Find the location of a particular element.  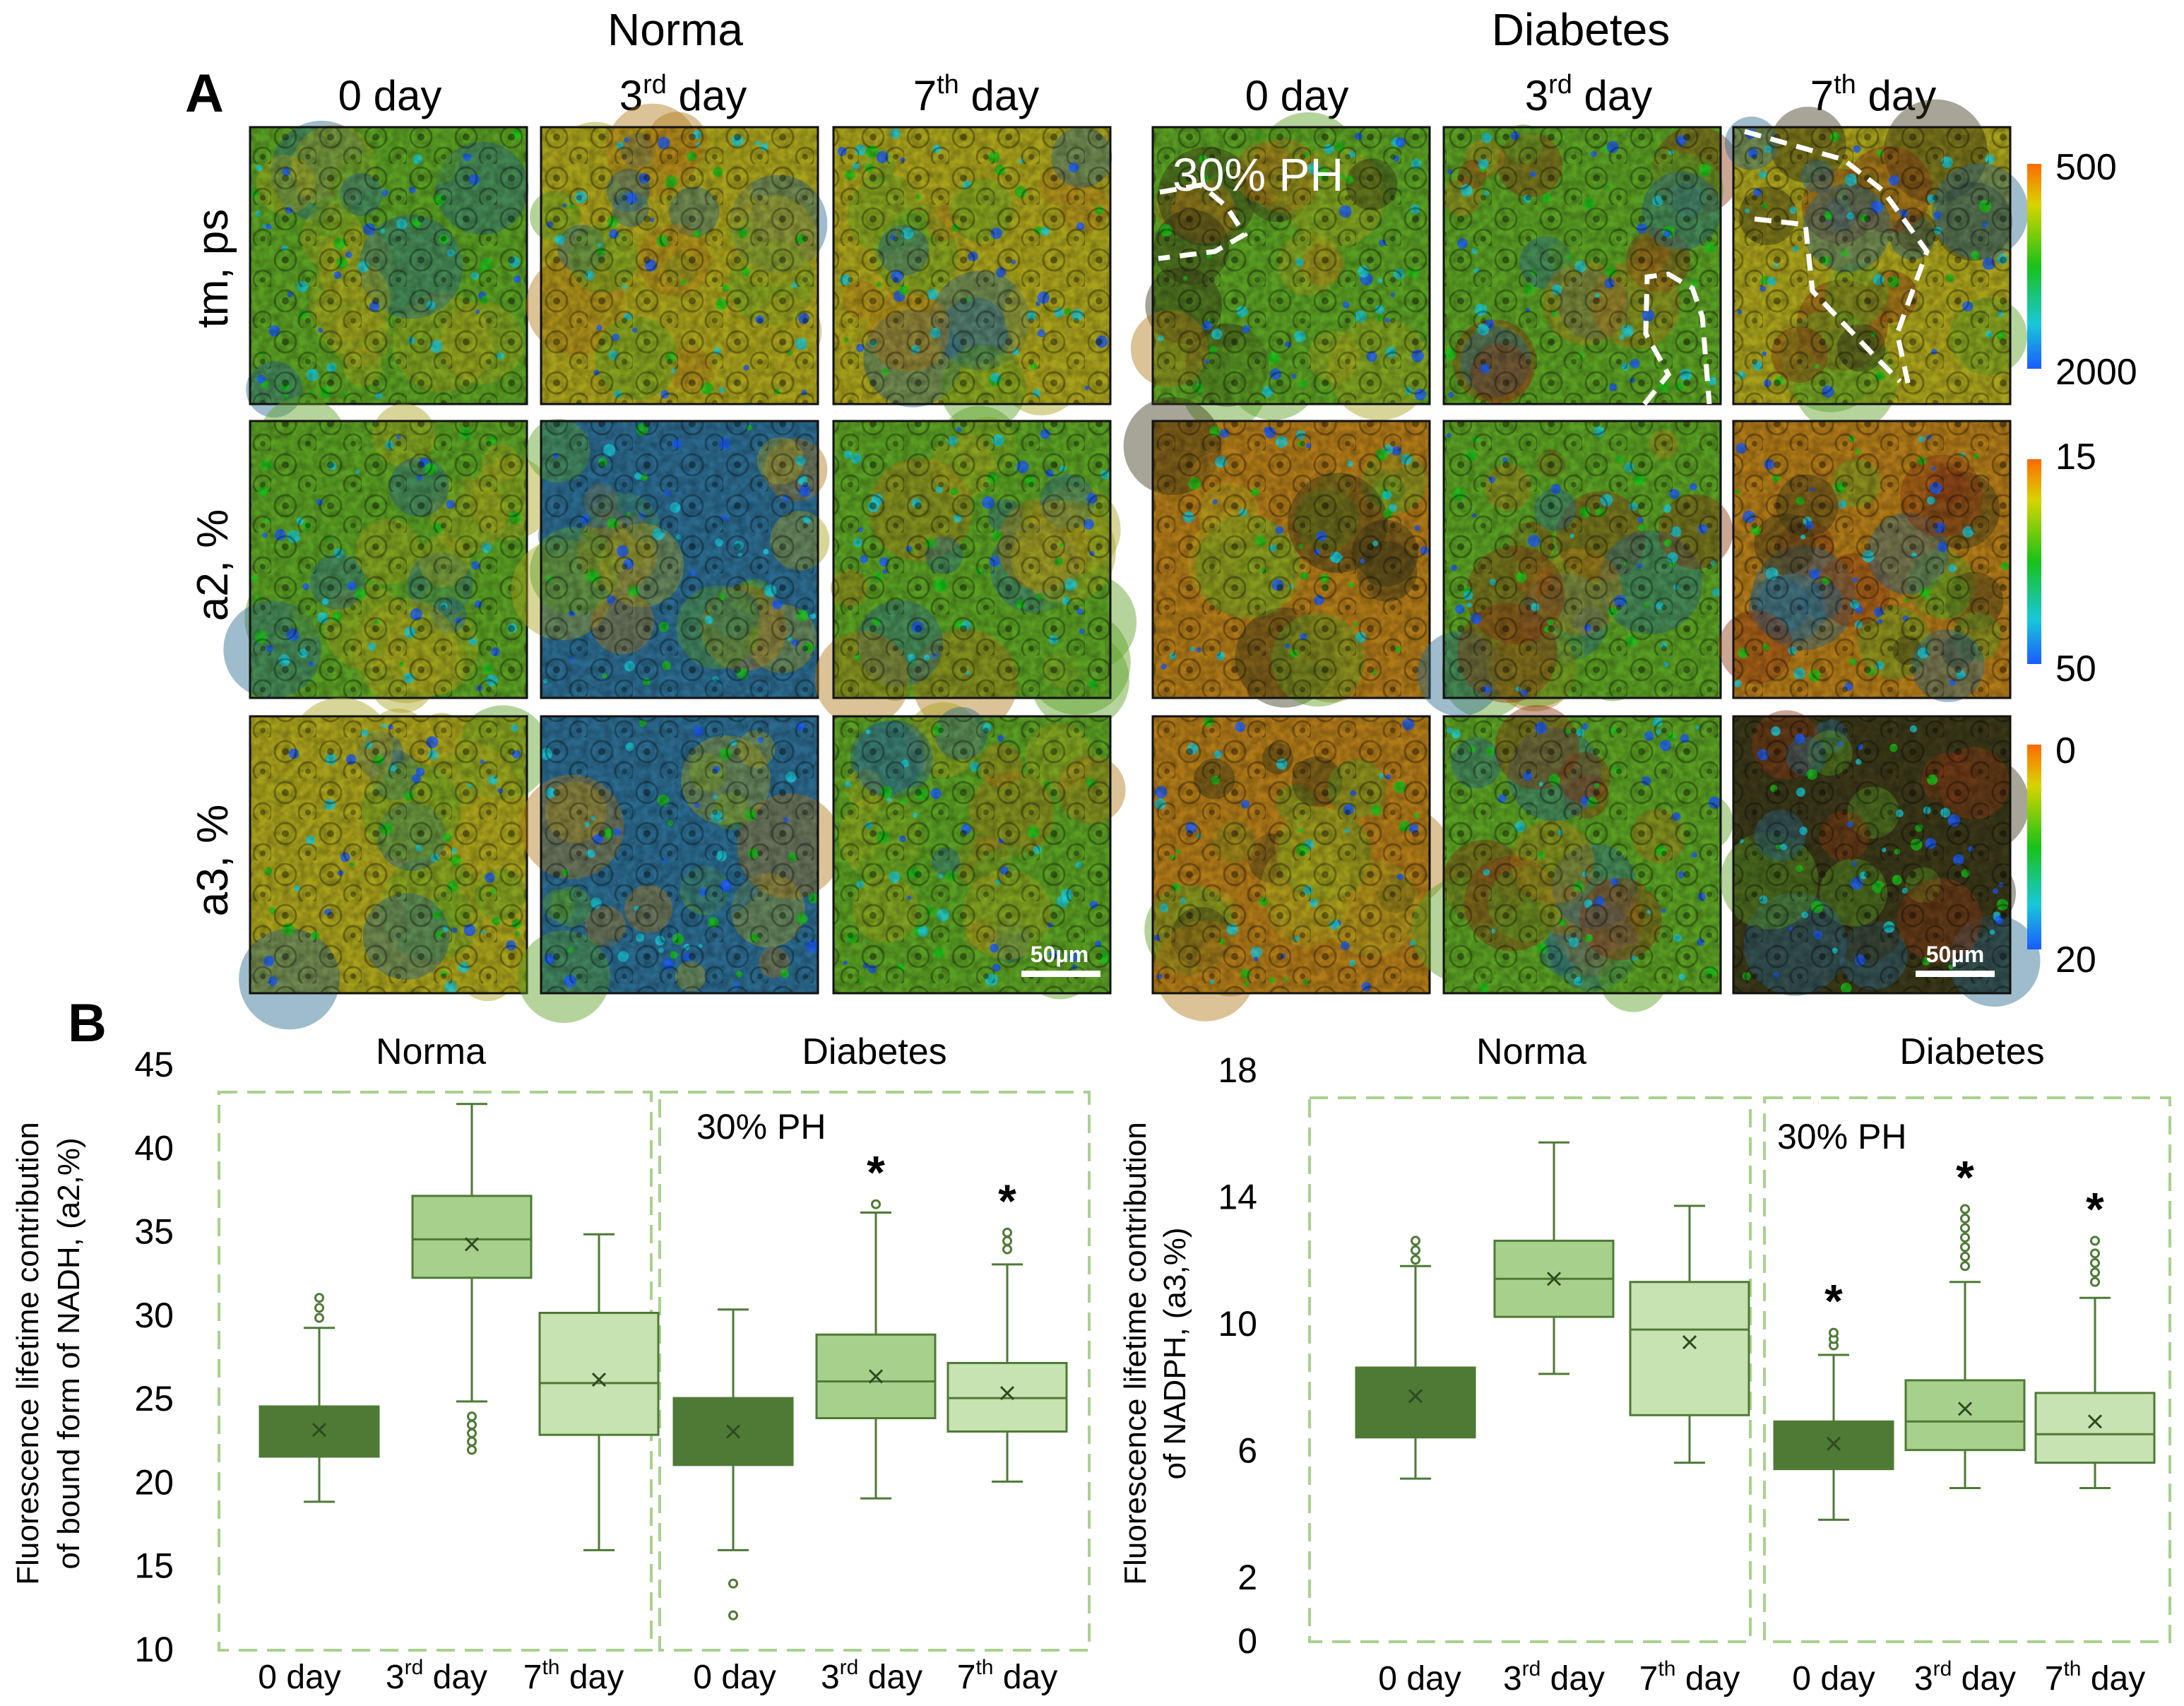

y-tick-label: 6 is located at coordinates (1247, 1451).